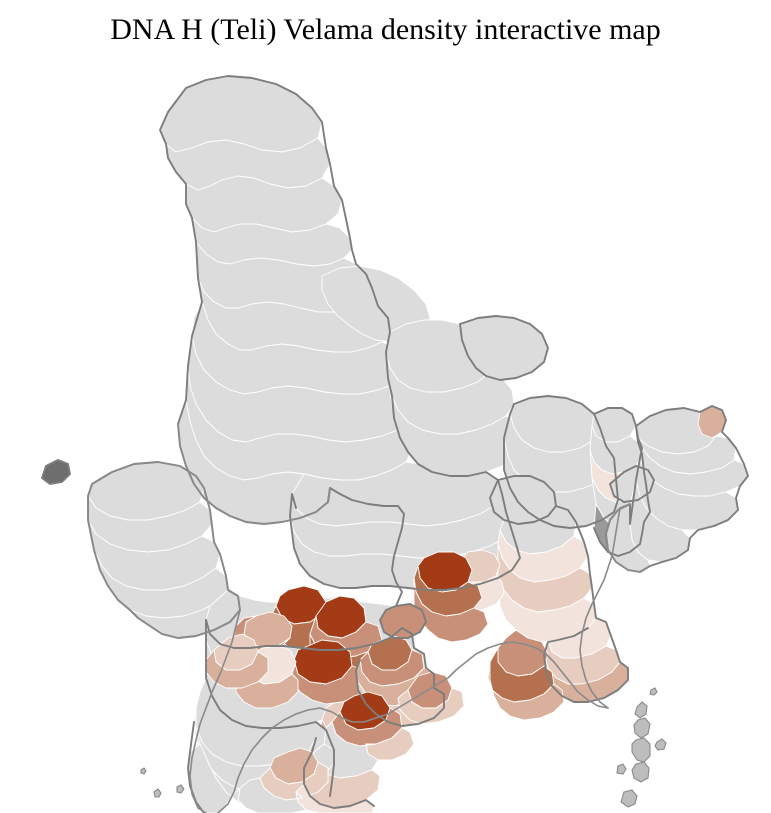  Describe the element at coordinates (256, 171) in the screenshot. I see `region-jammu-kashmir` at that location.